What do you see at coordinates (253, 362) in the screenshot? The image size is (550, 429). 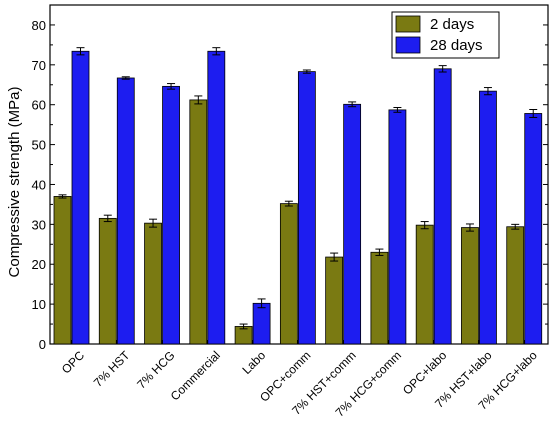 I see `x-tick-label: Labo` at bounding box center [253, 362].